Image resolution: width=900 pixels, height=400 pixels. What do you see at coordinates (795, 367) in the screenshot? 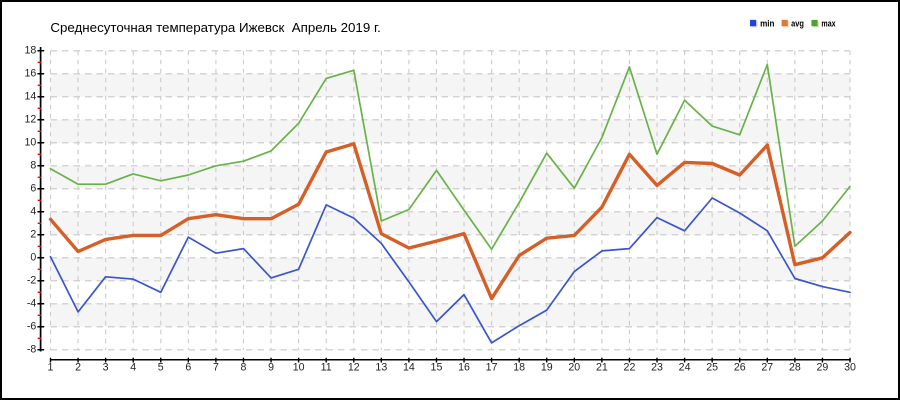
I see `svg-text: 28` at bounding box center [795, 367].